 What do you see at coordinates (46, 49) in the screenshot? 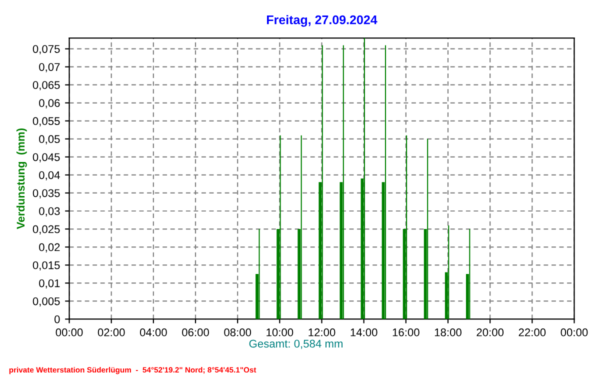
I see `y-tick-label: 0,075` at bounding box center [46, 49].